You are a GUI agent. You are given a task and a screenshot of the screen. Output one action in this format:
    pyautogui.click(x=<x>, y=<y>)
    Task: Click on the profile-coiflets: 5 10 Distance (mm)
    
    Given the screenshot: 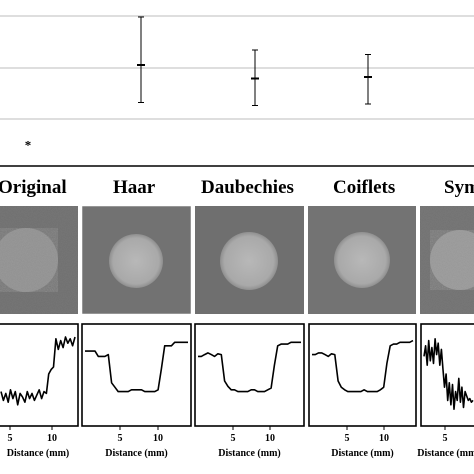 What is the action you would take?
    pyautogui.click(x=362, y=391)
    